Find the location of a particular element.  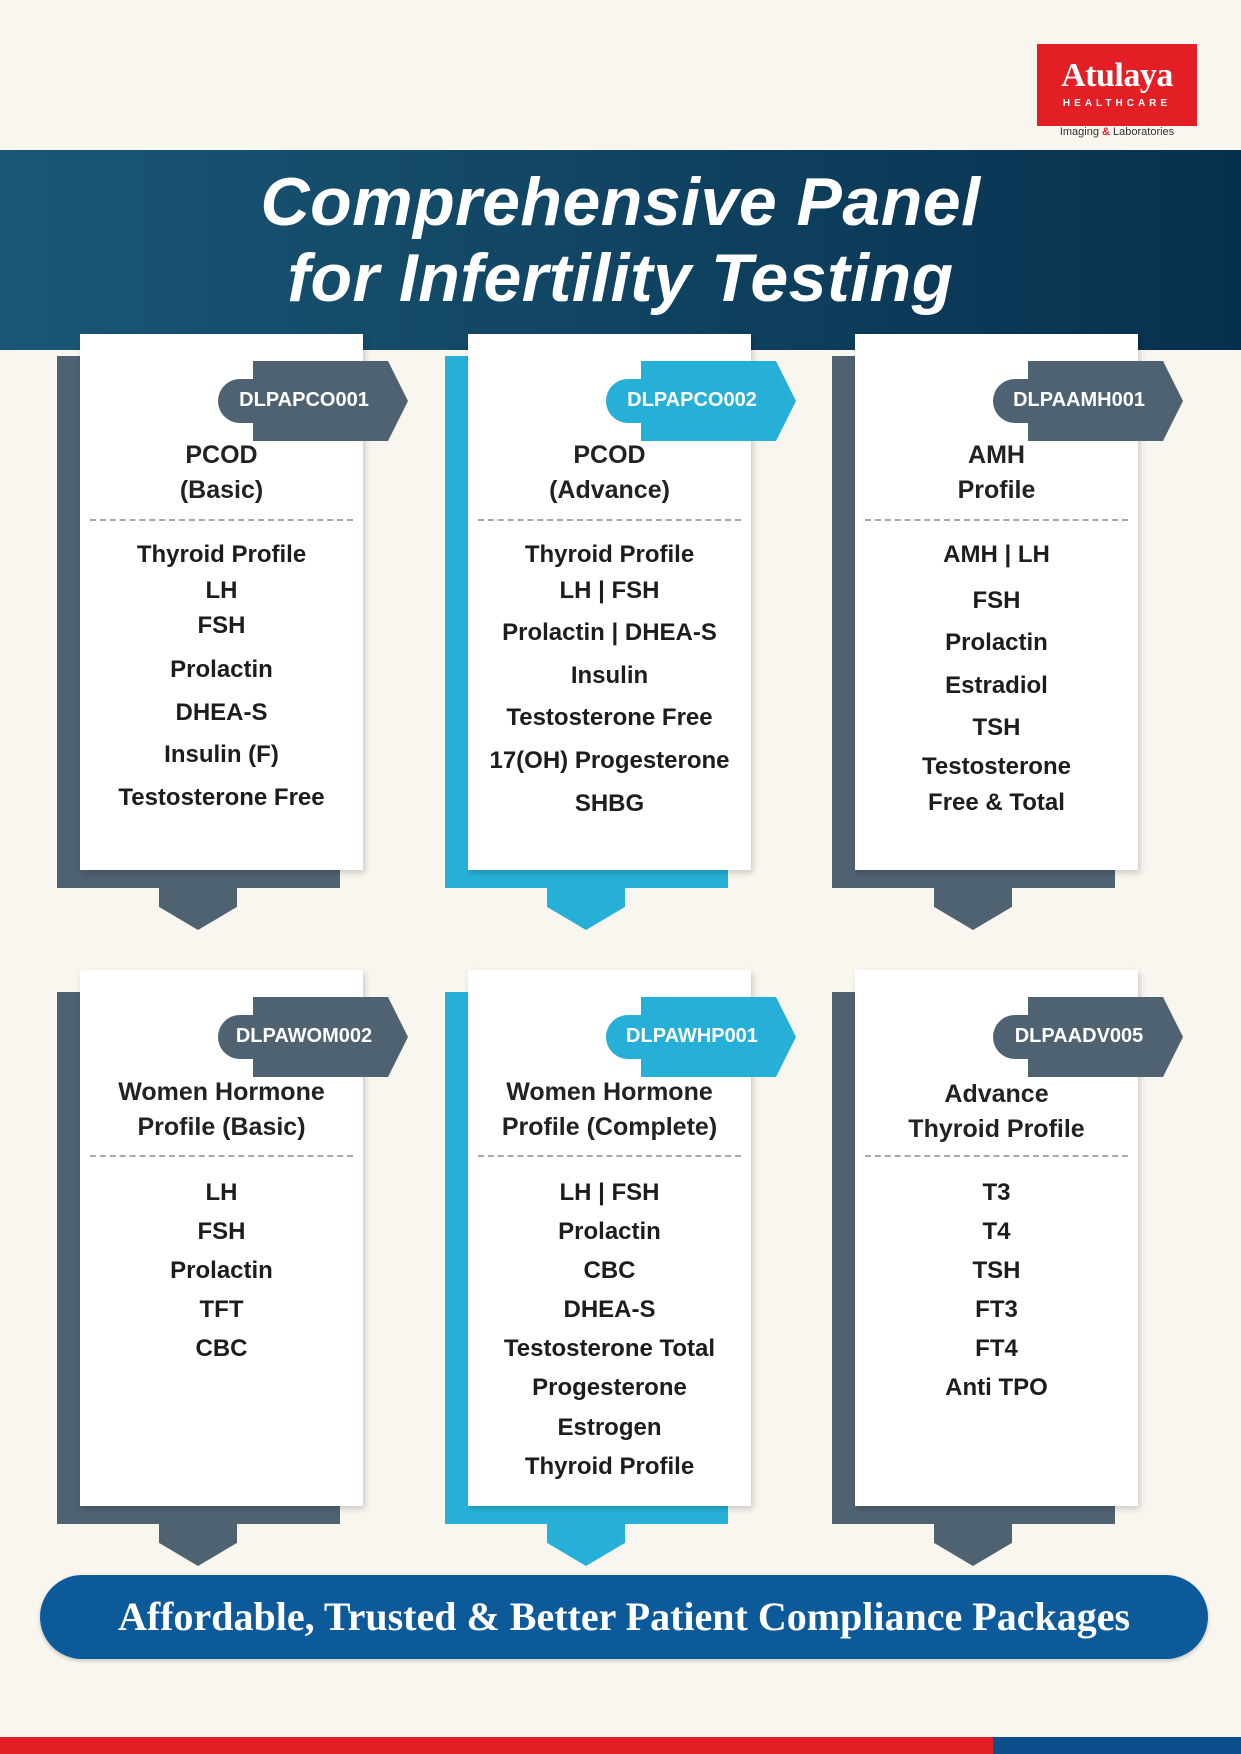

test-item: T4 is located at coordinates (996, 1231).